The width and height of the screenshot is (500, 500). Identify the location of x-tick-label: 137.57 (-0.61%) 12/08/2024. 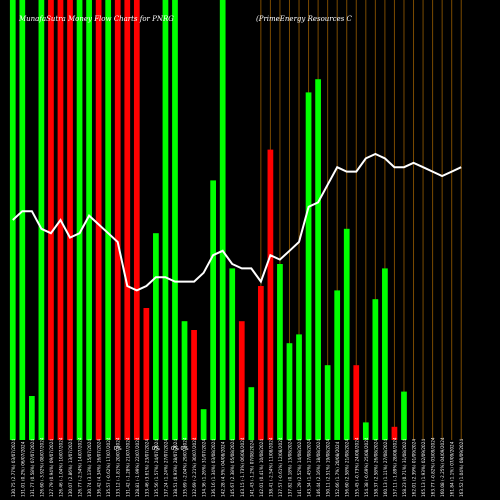
(280, 467).